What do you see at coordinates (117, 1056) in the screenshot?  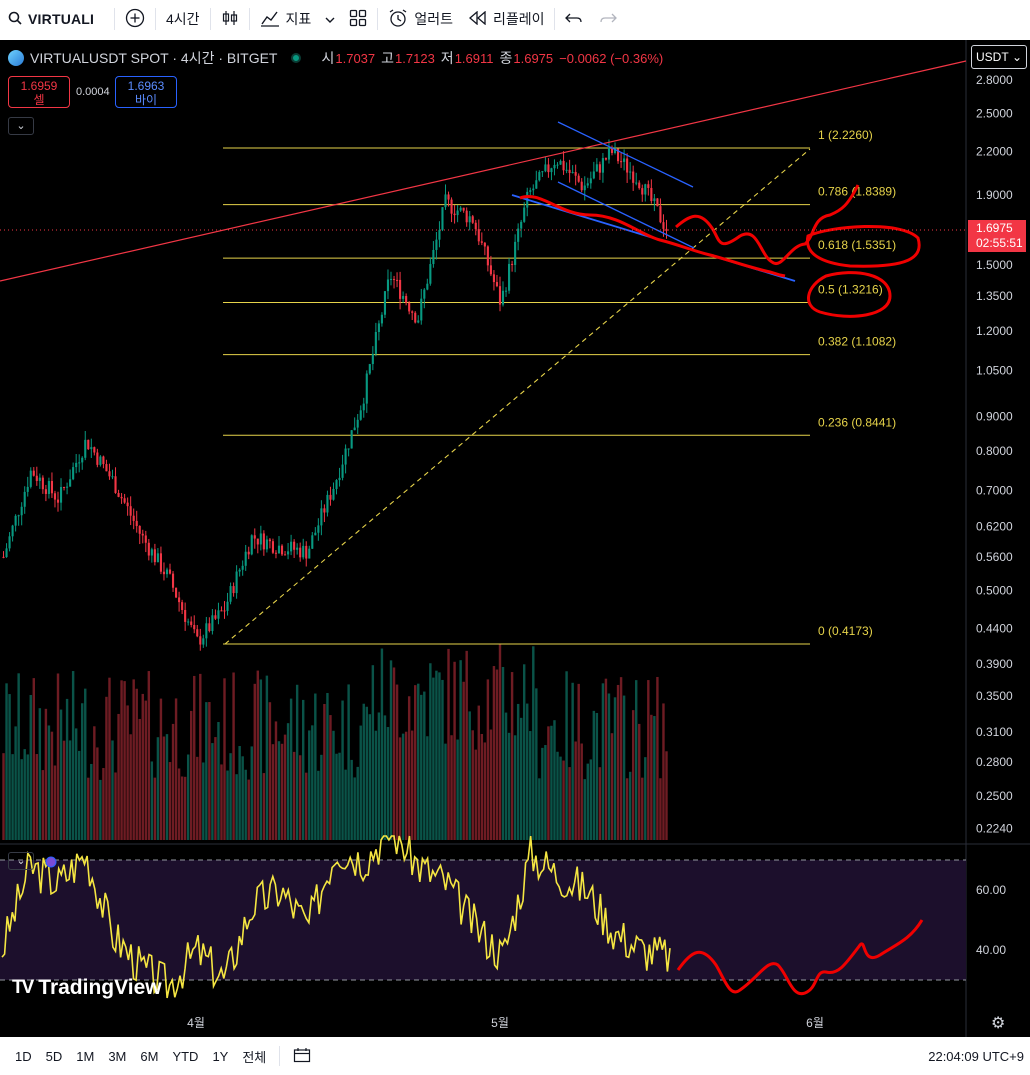 I see `range-3m: 3M` at bounding box center [117, 1056].